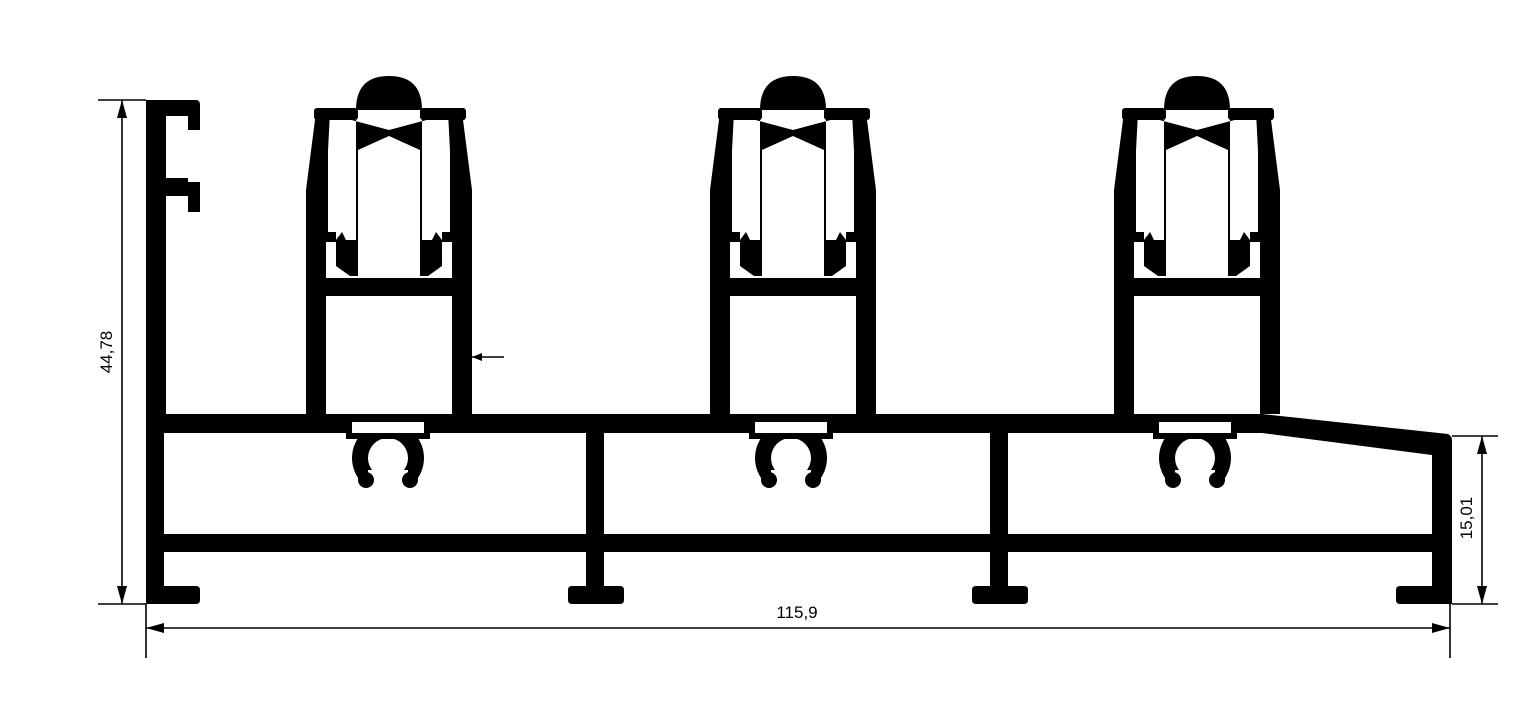 This screenshot has width=1540, height=720. Describe the element at coordinates (1466, 518) in the screenshot. I see `base-height-dimension-label: 15,01` at that location.